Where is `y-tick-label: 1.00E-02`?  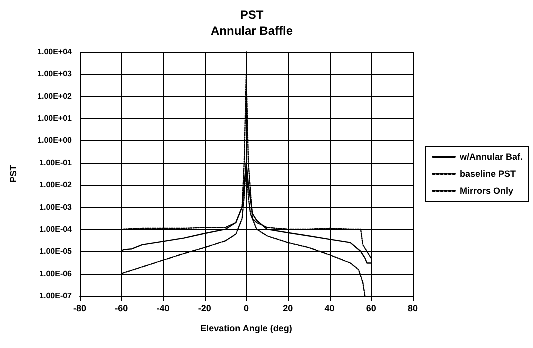
y-tick-label: 1.00E-02 is located at coordinates (56, 185).